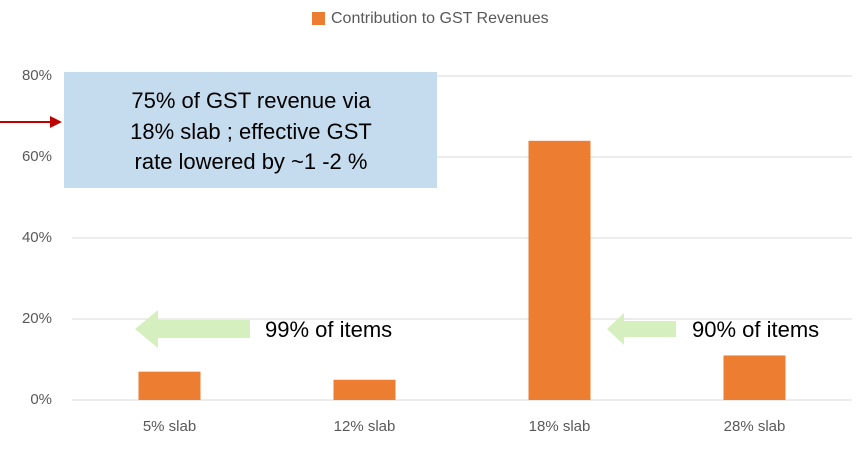 Image resolution: width=868 pixels, height=453 pixels. What do you see at coordinates (365, 426) in the screenshot?
I see `x-tick-label: 12% slab` at bounding box center [365, 426].